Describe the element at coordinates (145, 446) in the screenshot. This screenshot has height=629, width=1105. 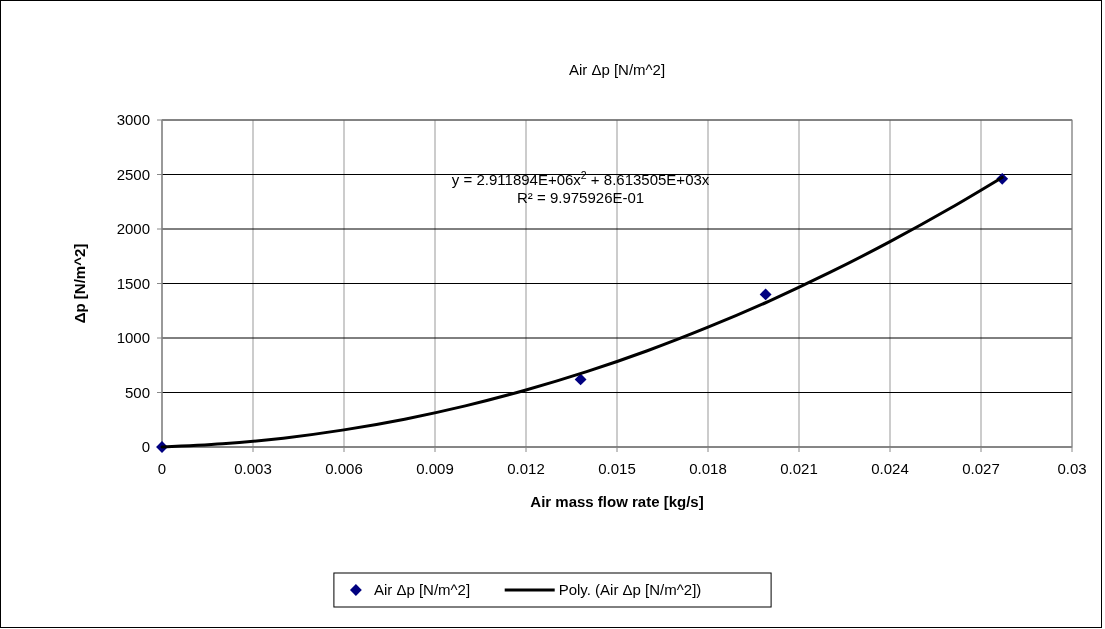
I see `y-tick-label: 0` at that location.